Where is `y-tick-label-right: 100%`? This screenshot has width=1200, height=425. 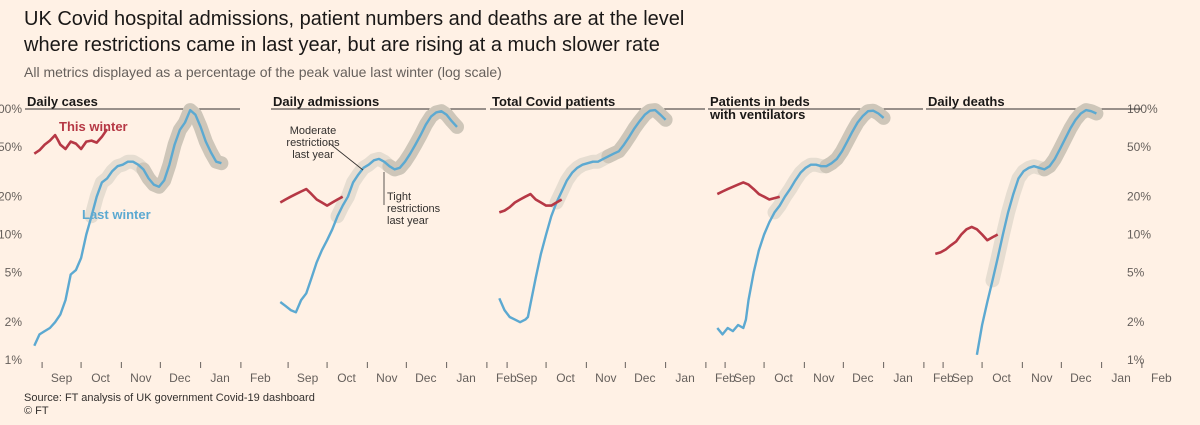 y-tick-label-right: 100% is located at coordinates (1142, 109).